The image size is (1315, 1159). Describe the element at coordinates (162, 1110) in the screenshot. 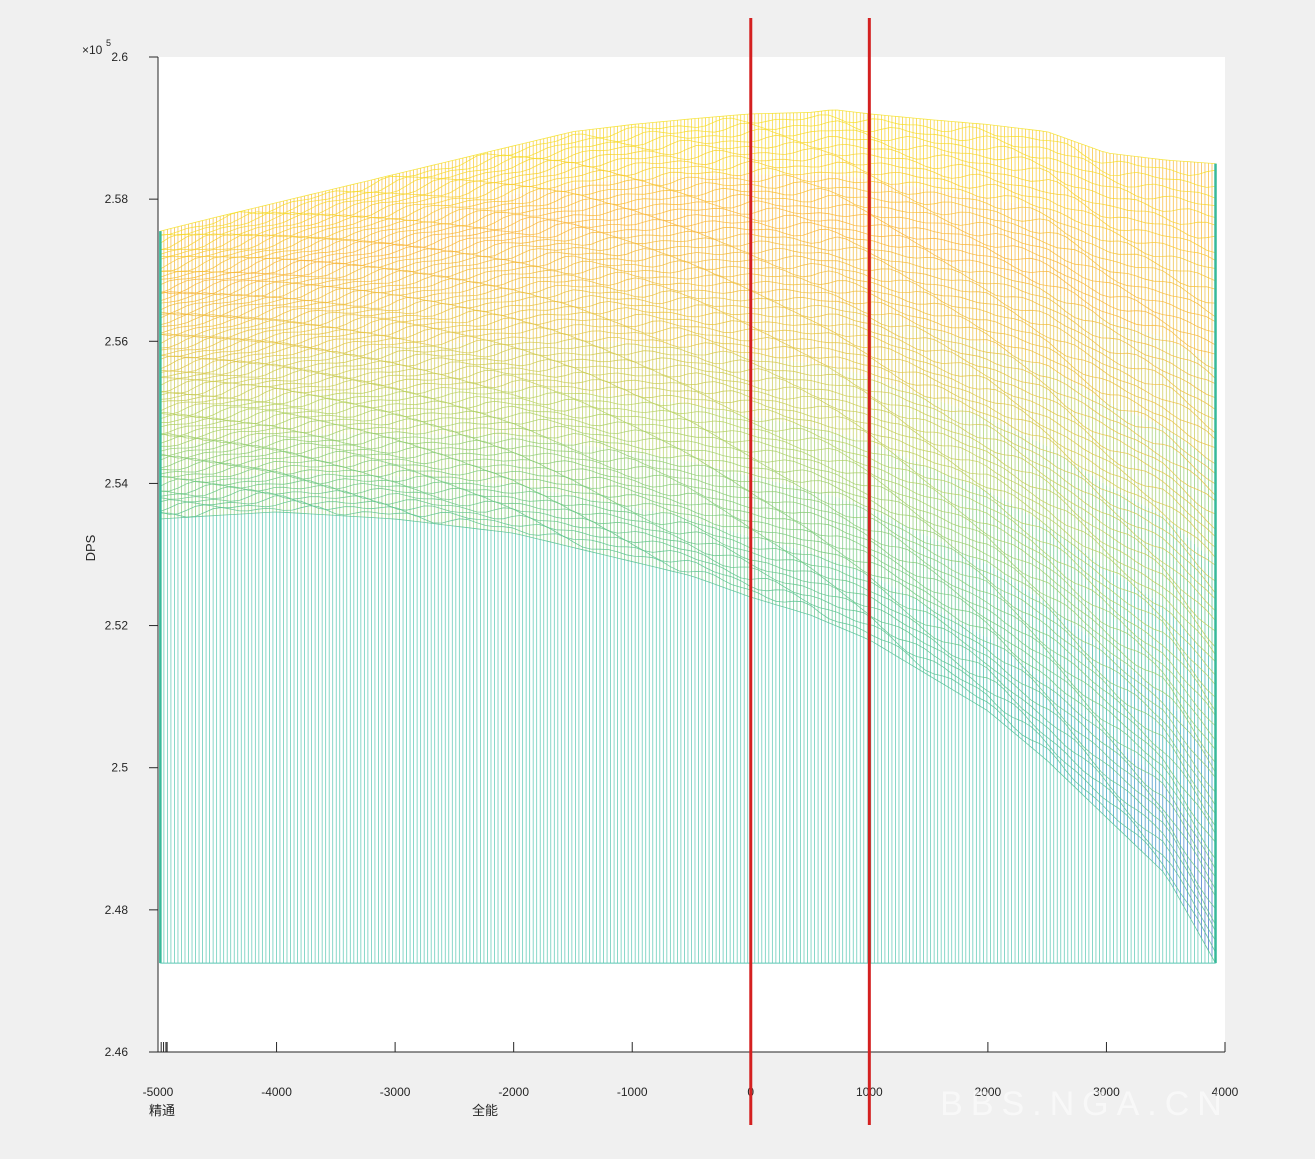

I see `x-axis-label-mastery: 精通` at that location.